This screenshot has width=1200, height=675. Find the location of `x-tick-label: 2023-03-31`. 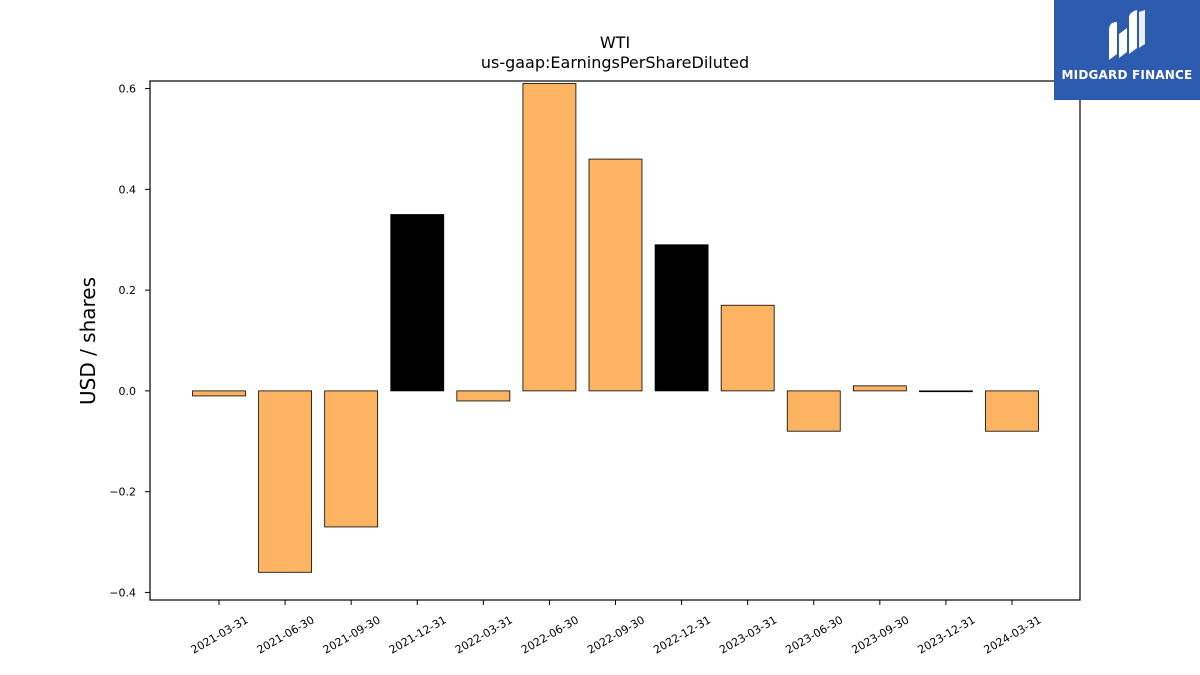

x-tick-label: 2023-03-31 is located at coordinates (748, 634).